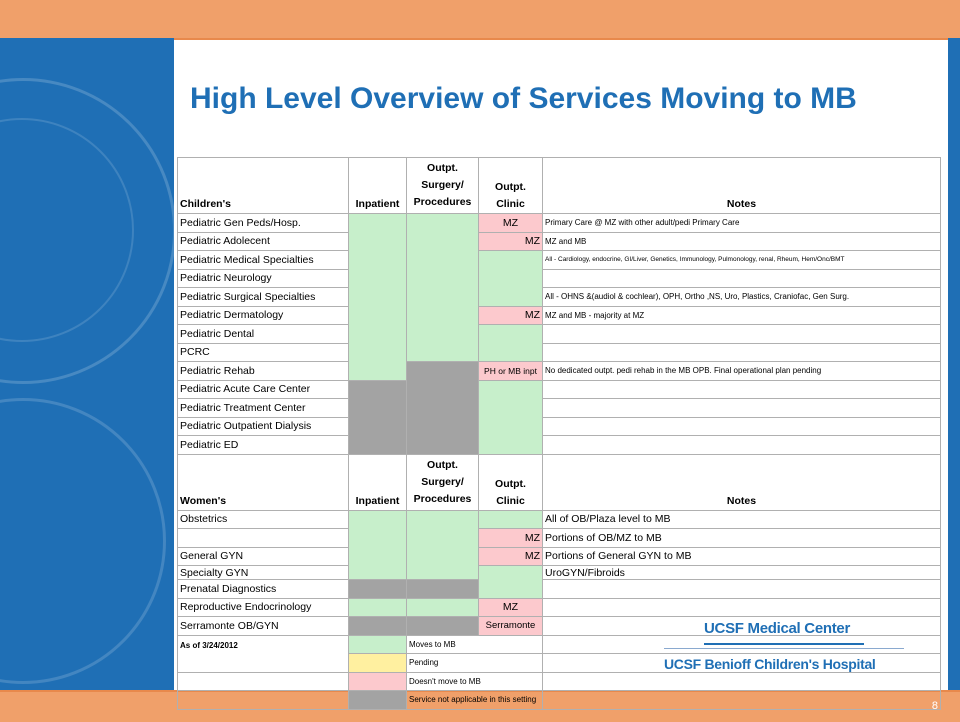 Image resolution: width=960 pixels, height=722 pixels. I want to click on table-row: Prenatal Diagnostics, so click(559, 589).